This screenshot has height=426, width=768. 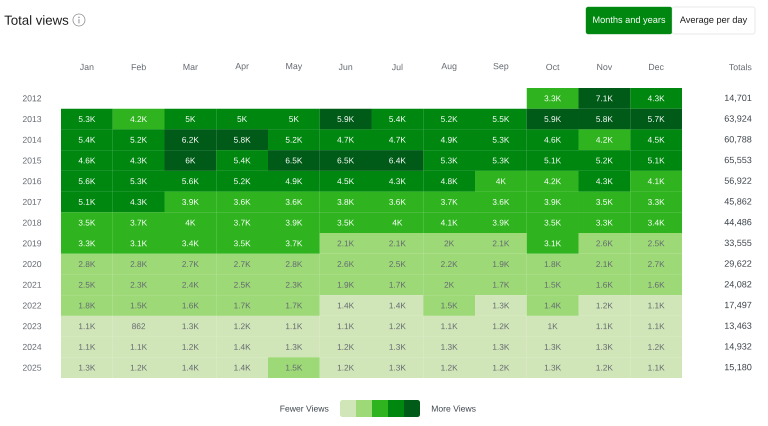 What do you see at coordinates (32, 326) in the screenshot?
I see `y-tick-label: 2023` at bounding box center [32, 326].